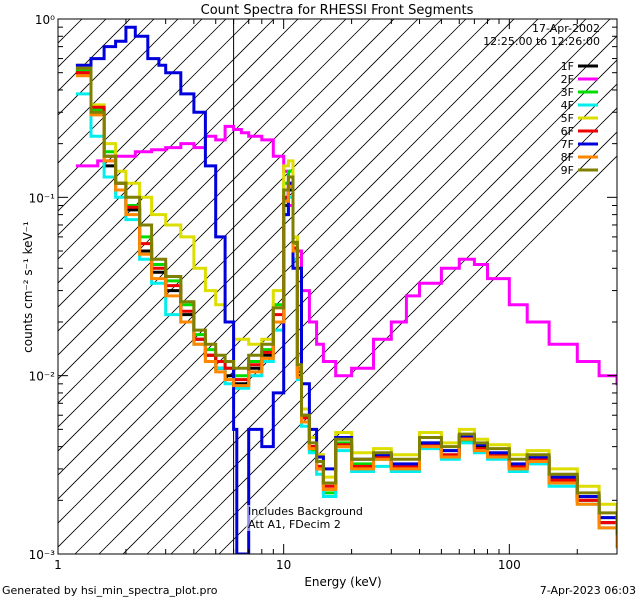  I want to click on x-tick-label: 10, so click(283, 565).